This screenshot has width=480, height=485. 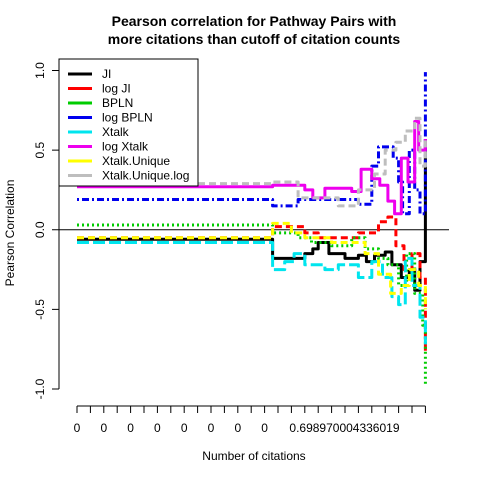 What do you see at coordinates (136, 161) in the screenshot?
I see `legend-label: Xtalk.Unique` at bounding box center [136, 161].